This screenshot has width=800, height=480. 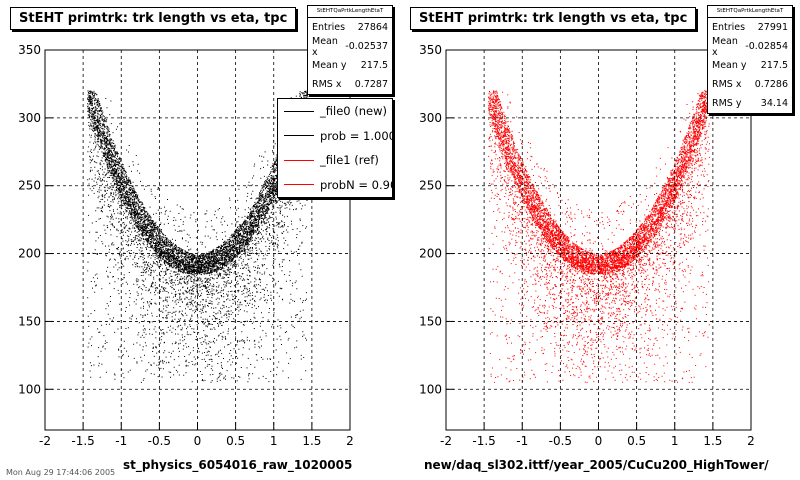 What do you see at coordinates (750, 27) in the screenshot?
I see `right-stats-row: Entries 27991` at bounding box center [750, 27].